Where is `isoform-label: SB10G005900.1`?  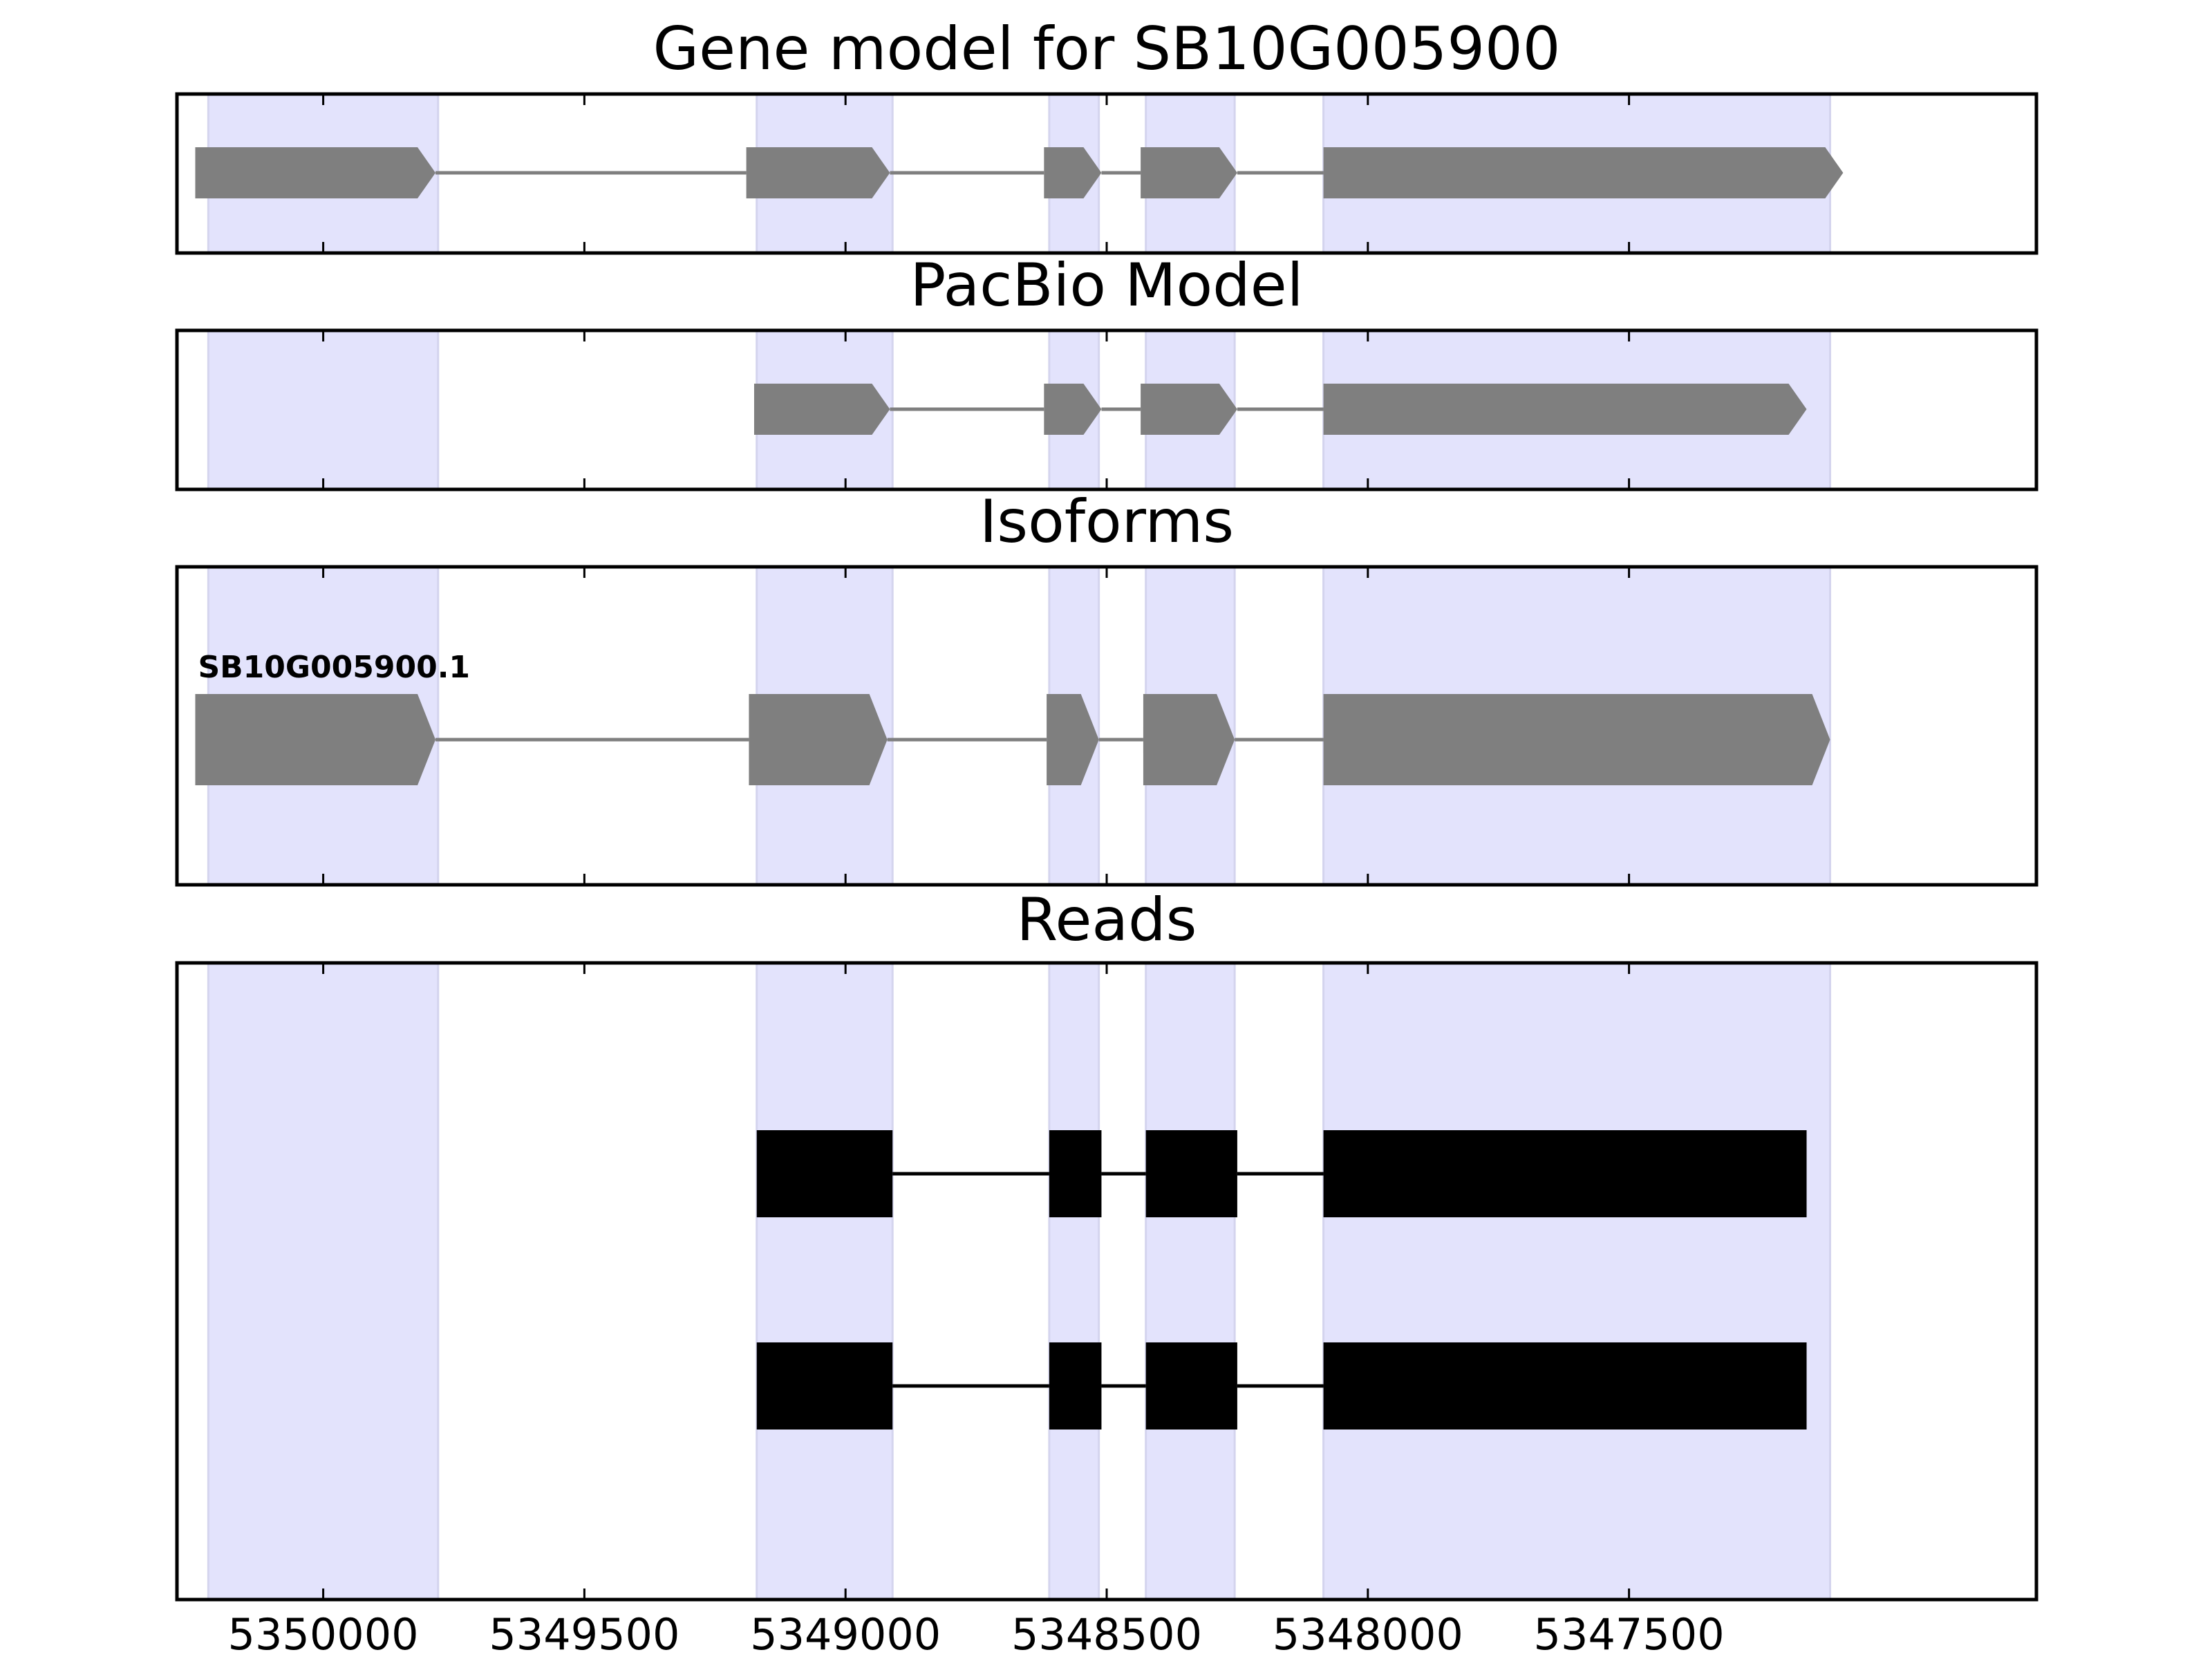 isoform-label: SB10G005900.1 is located at coordinates (334, 667).